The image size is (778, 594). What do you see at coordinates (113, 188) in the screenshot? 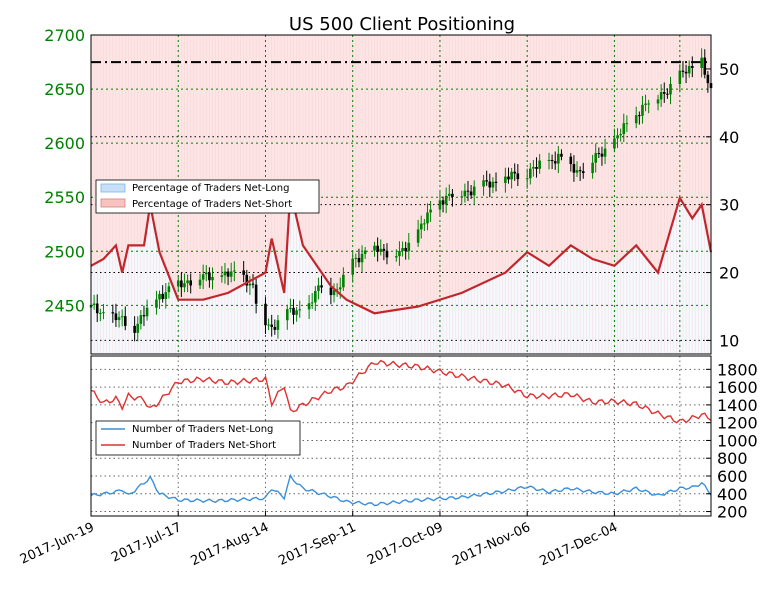
I see `legend-swatch-net-long` at bounding box center [113, 188].